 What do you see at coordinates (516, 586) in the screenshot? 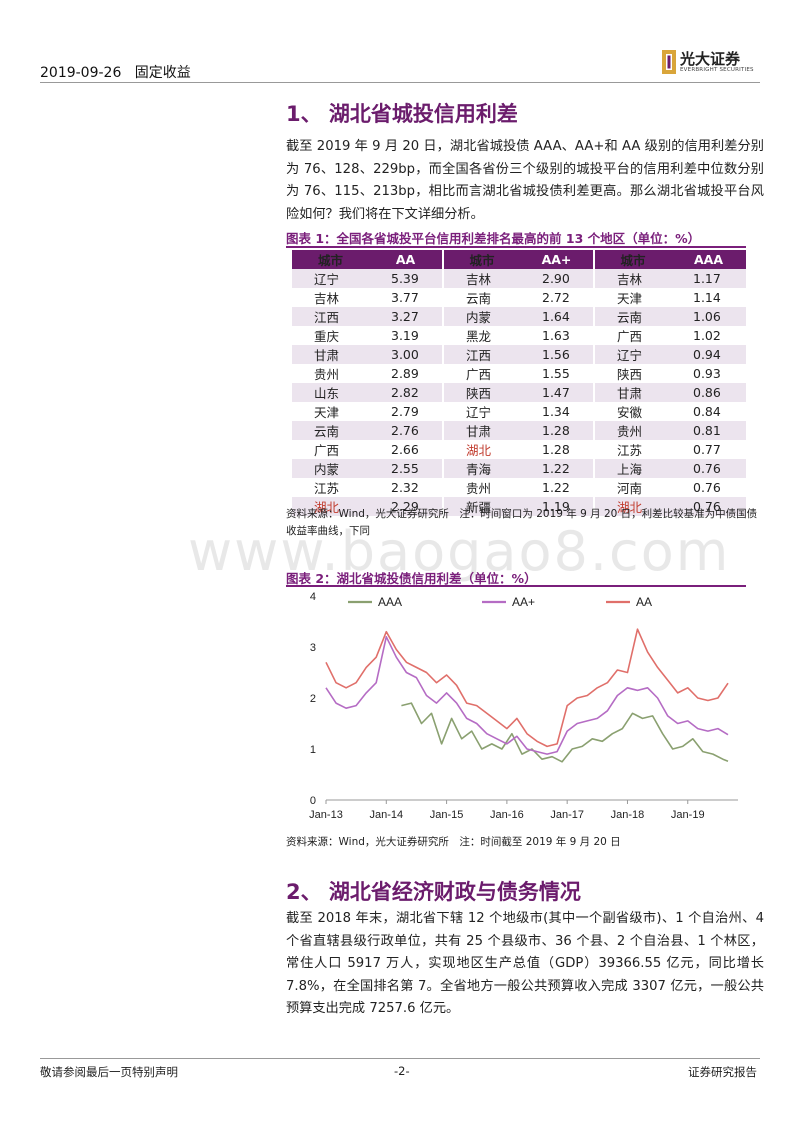
I see `figure2-title-rule` at bounding box center [516, 586].